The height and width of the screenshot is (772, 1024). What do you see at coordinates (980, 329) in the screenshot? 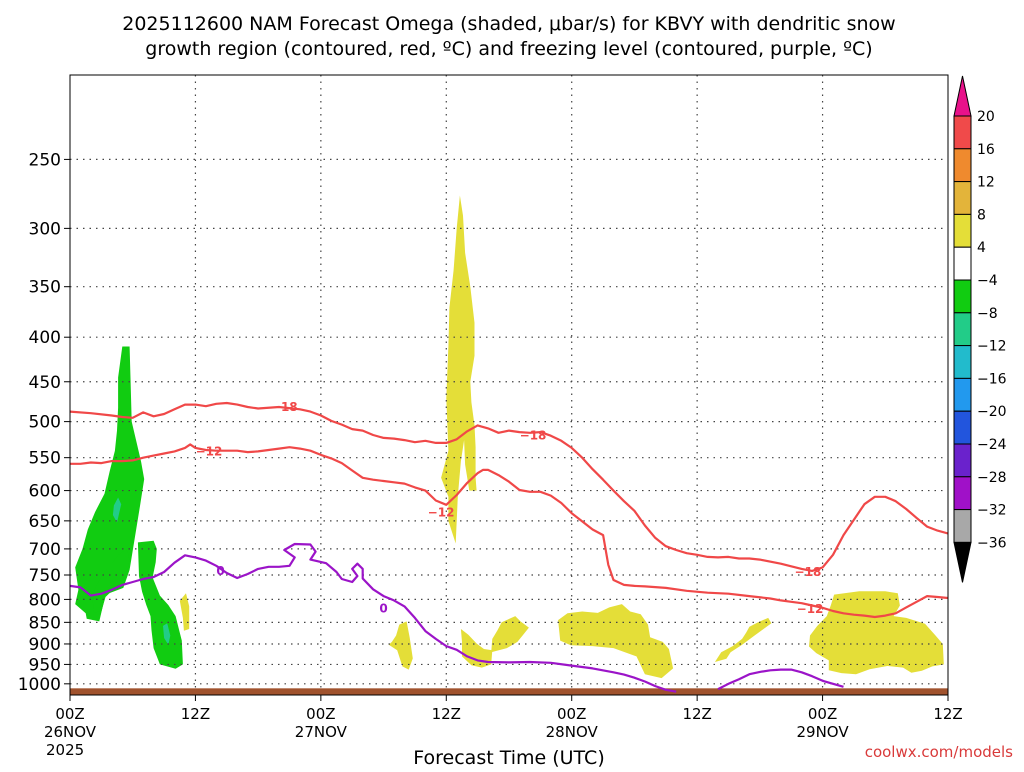
I see `colorbar: 20 16 12 8 4 −4 −8 −12 −16 −20 −24 −28 −32 −36` at bounding box center [980, 329].